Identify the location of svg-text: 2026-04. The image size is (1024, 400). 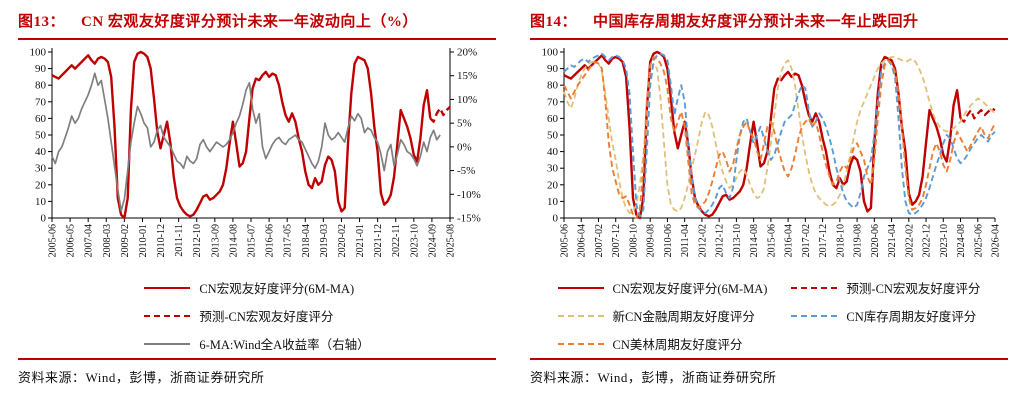
(996, 240).